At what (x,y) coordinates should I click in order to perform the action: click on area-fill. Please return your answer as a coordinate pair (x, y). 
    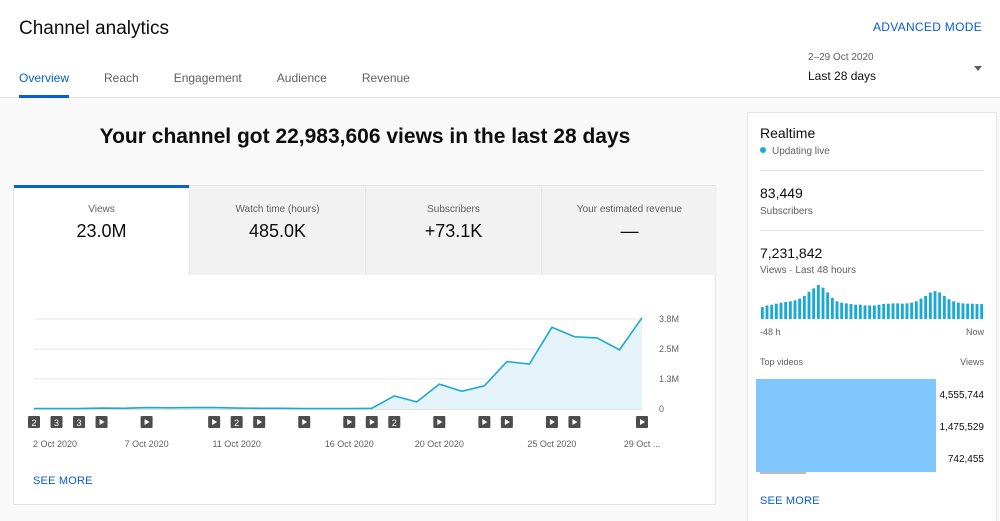
    Looking at the image, I should click on (338, 363).